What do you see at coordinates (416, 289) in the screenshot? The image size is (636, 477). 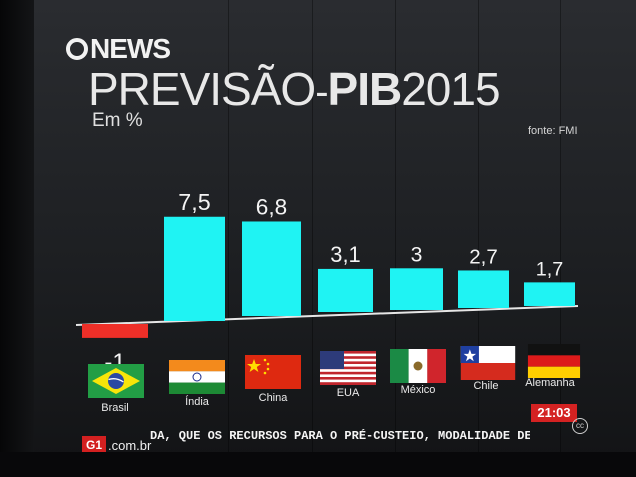 I see `bar-méxico` at bounding box center [416, 289].